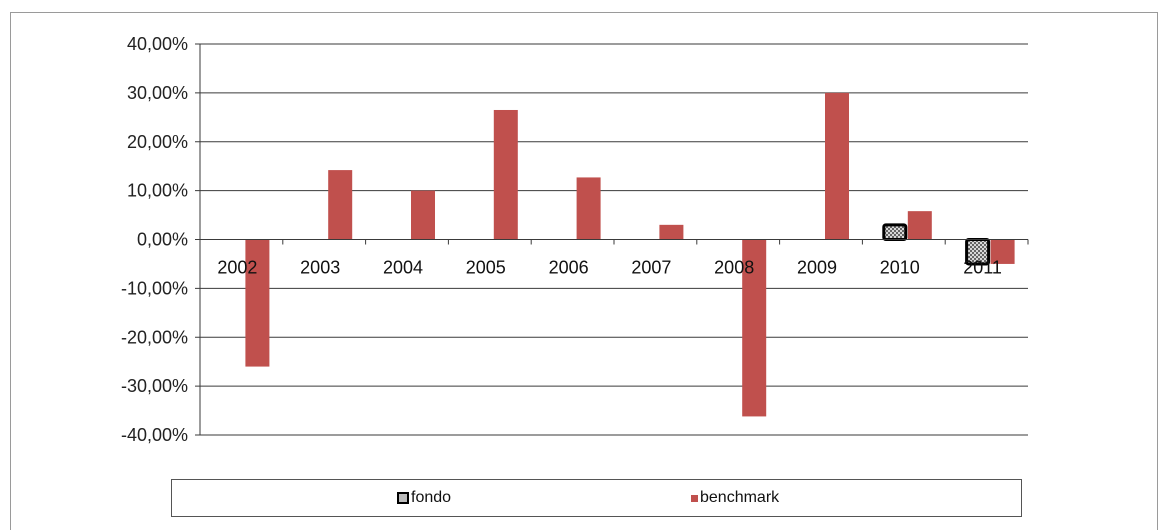 Image resolution: width=1159 pixels, height=530 pixels. What do you see at coordinates (403, 498) in the screenshot?
I see `legend-swatch-fondo` at bounding box center [403, 498].